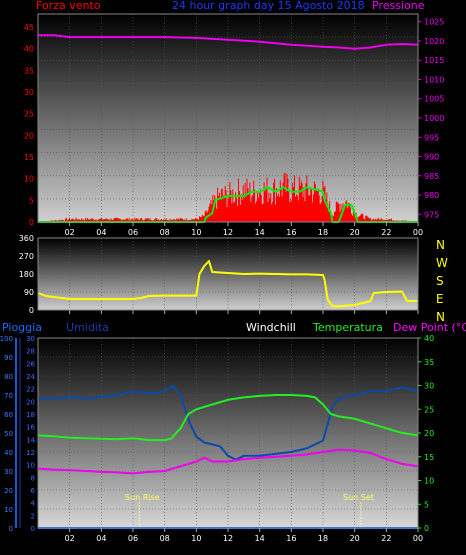  What do you see at coordinates (33, 504) in the screenshot?
I see `humidity-y-tick-label: 4` at bounding box center [33, 504].